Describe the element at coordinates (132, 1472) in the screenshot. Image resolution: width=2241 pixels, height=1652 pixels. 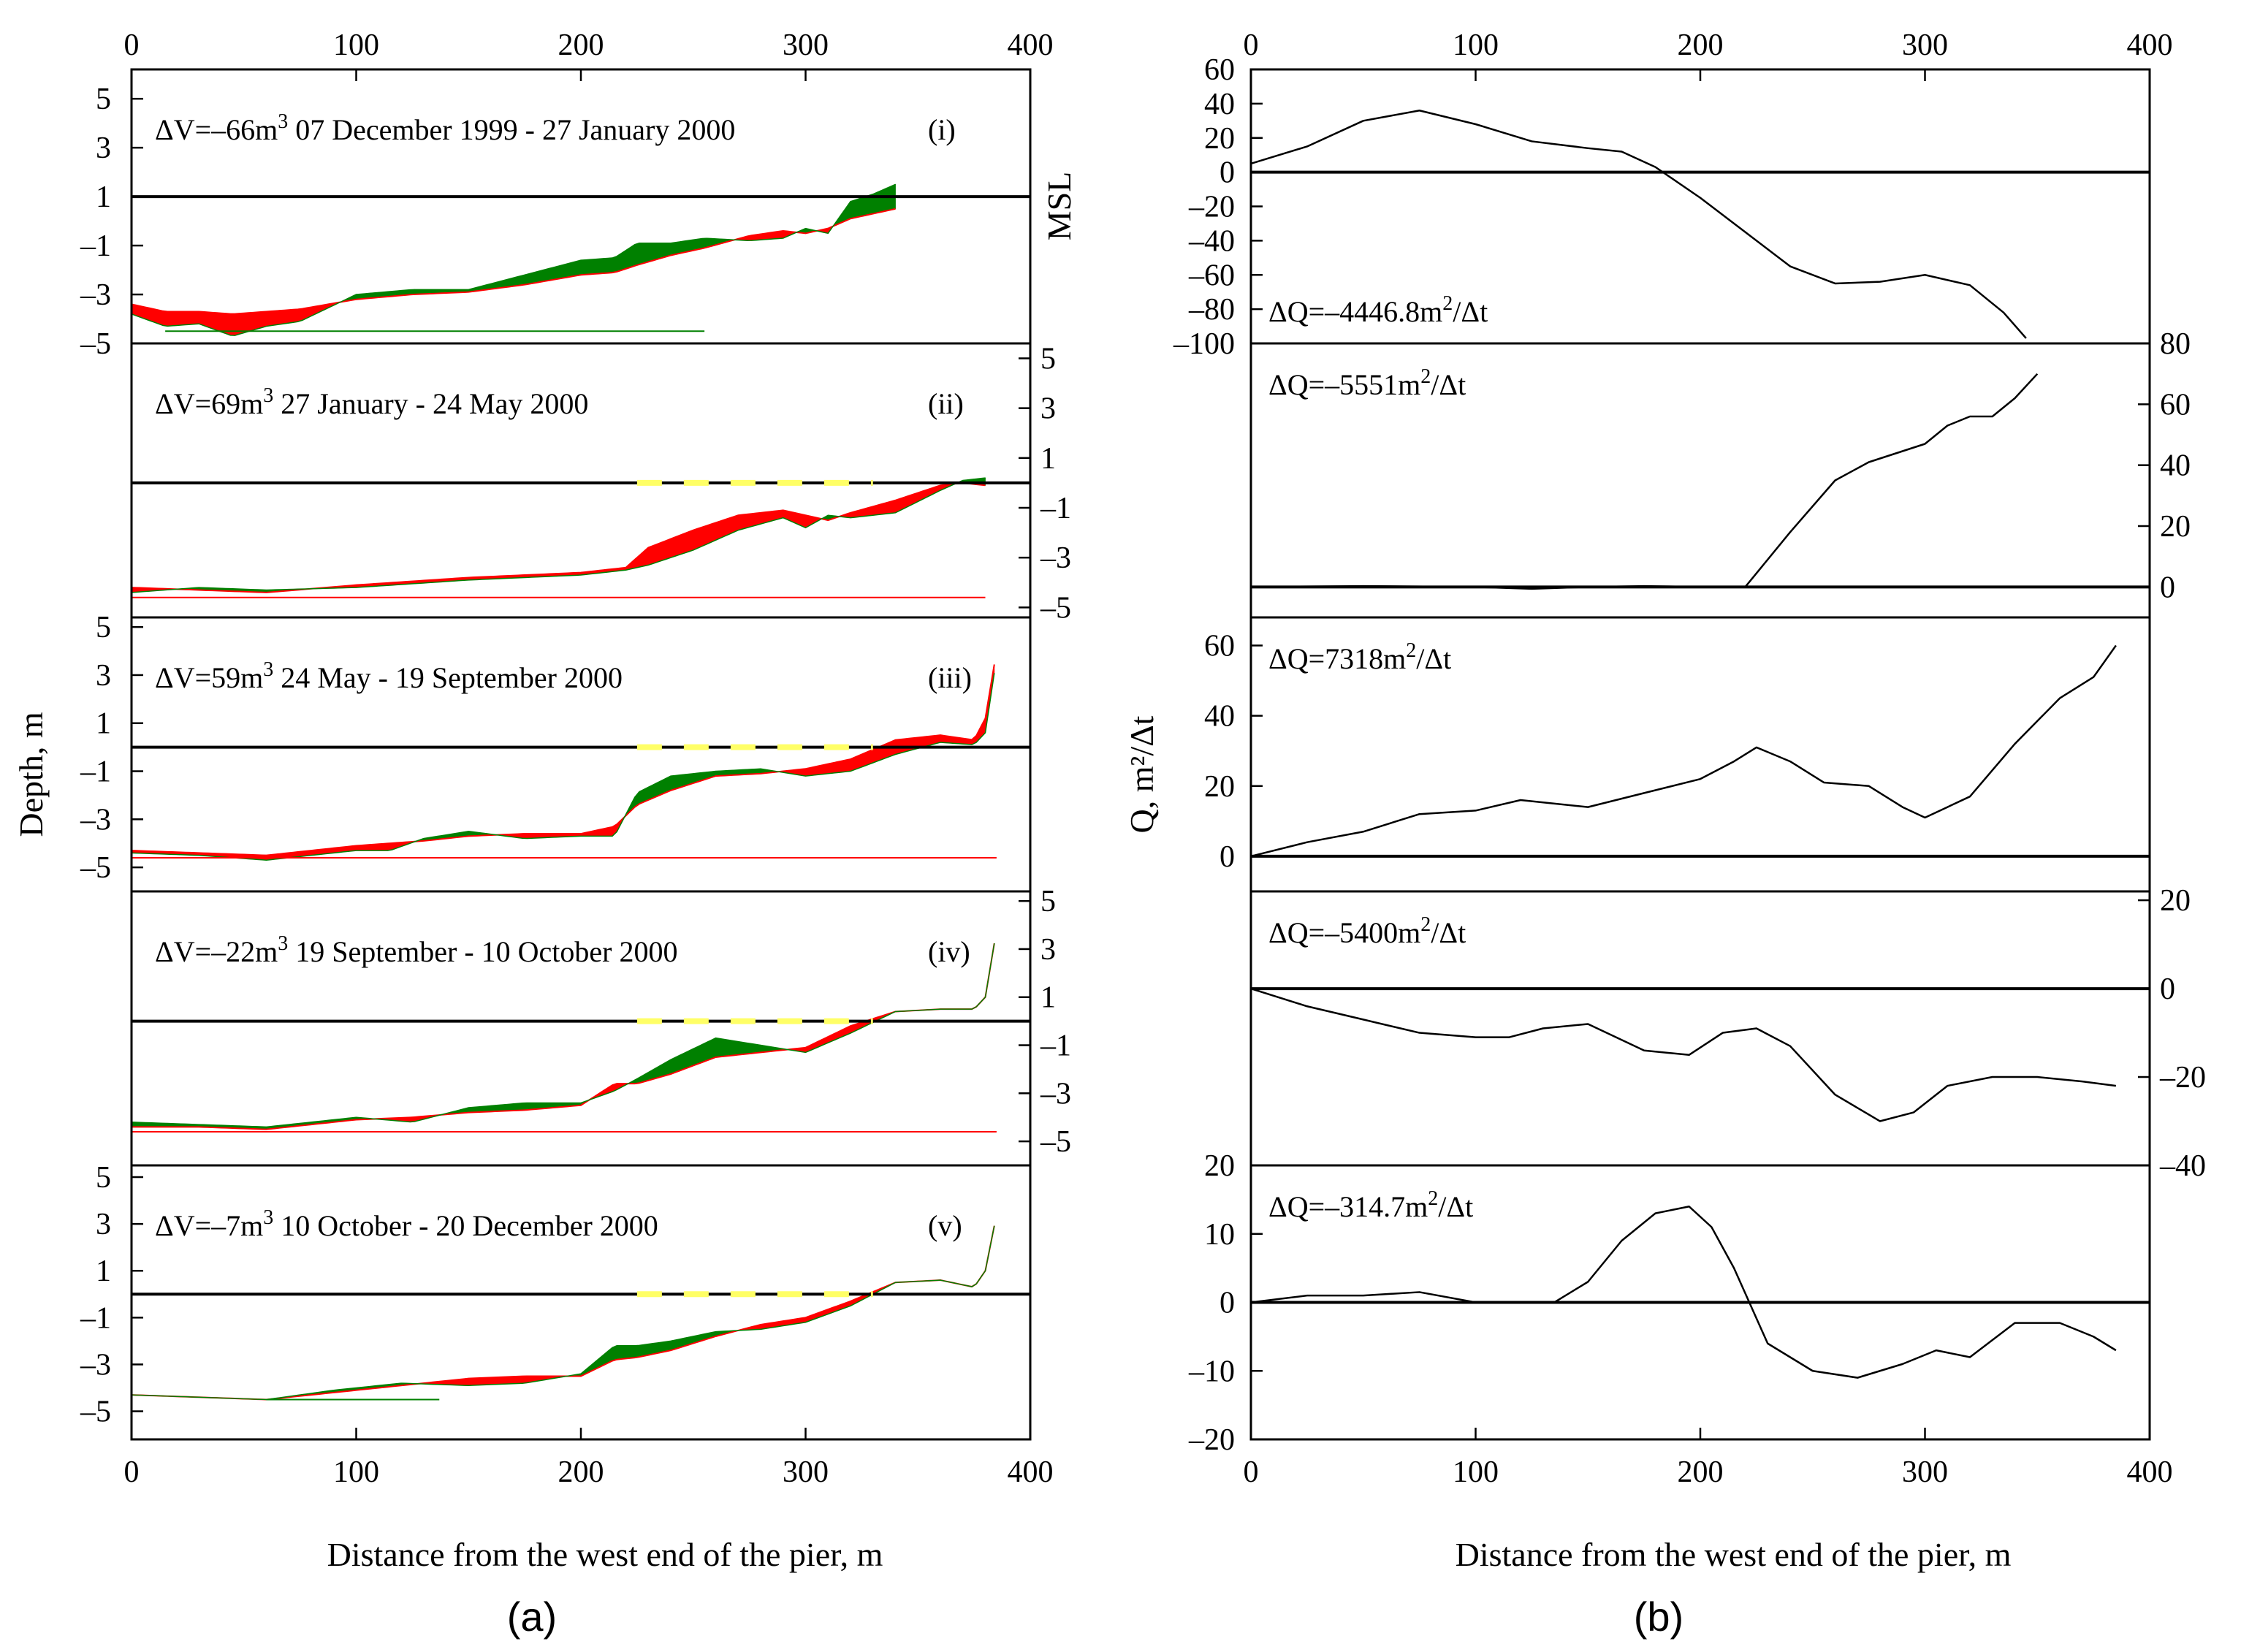
I see `x-tick-label-bottom: 0` at that location.